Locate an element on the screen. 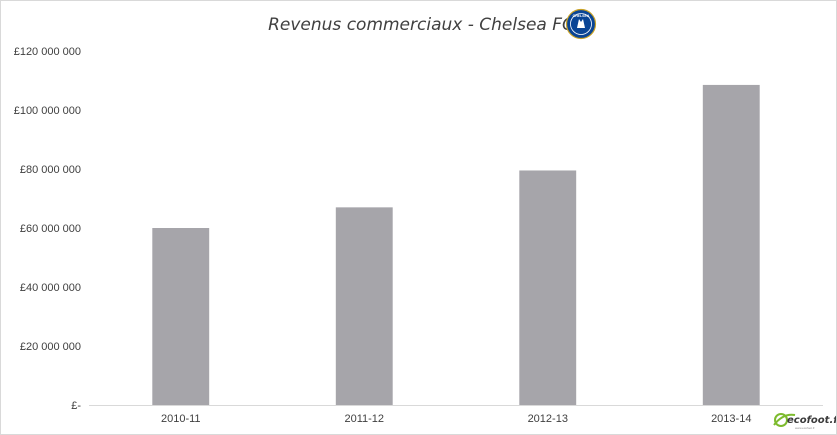 The height and width of the screenshot is (435, 837). x-tick-label: 2013-14 is located at coordinates (731, 419).